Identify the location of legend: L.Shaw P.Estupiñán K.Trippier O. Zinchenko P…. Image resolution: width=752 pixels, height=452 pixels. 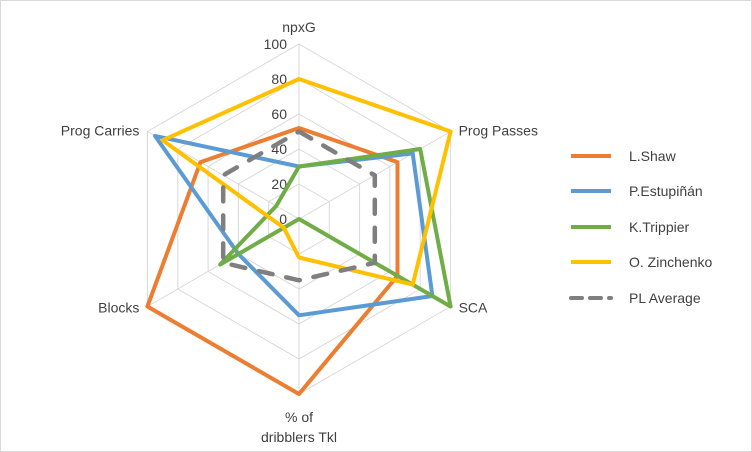
(659, 232).